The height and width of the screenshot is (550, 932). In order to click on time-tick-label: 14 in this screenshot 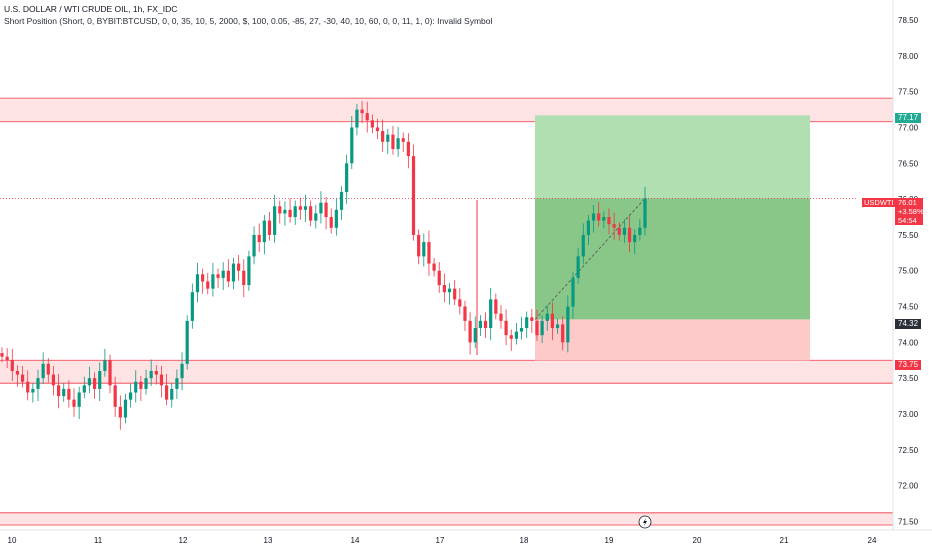, I will do `click(355, 540)`.